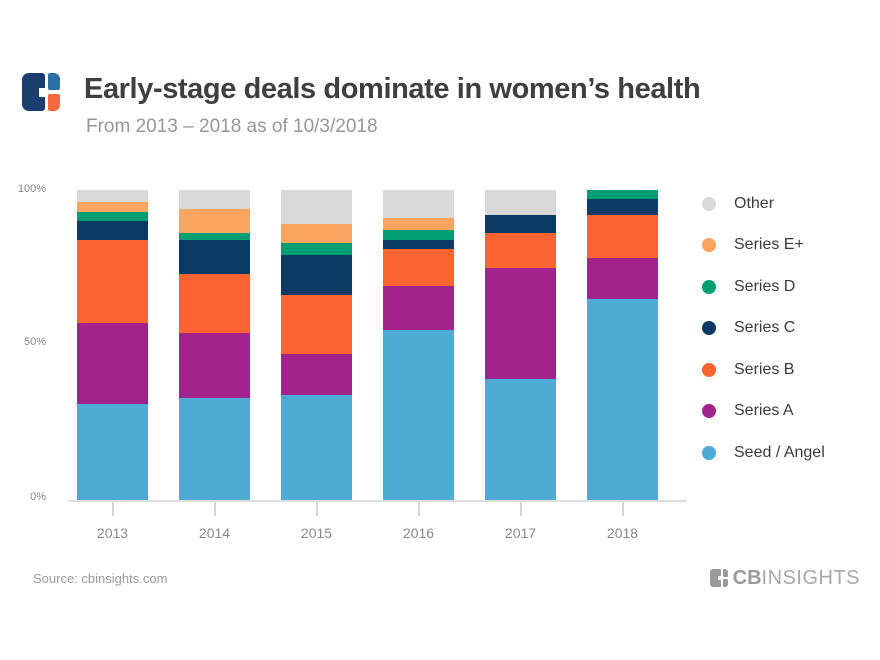 The width and height of the screenshot is (880, 660). What do you see at coordinates (112, 216) in the screenshot?
I see `bar-segment-2013-series-d` at bounding box center [112, 216].